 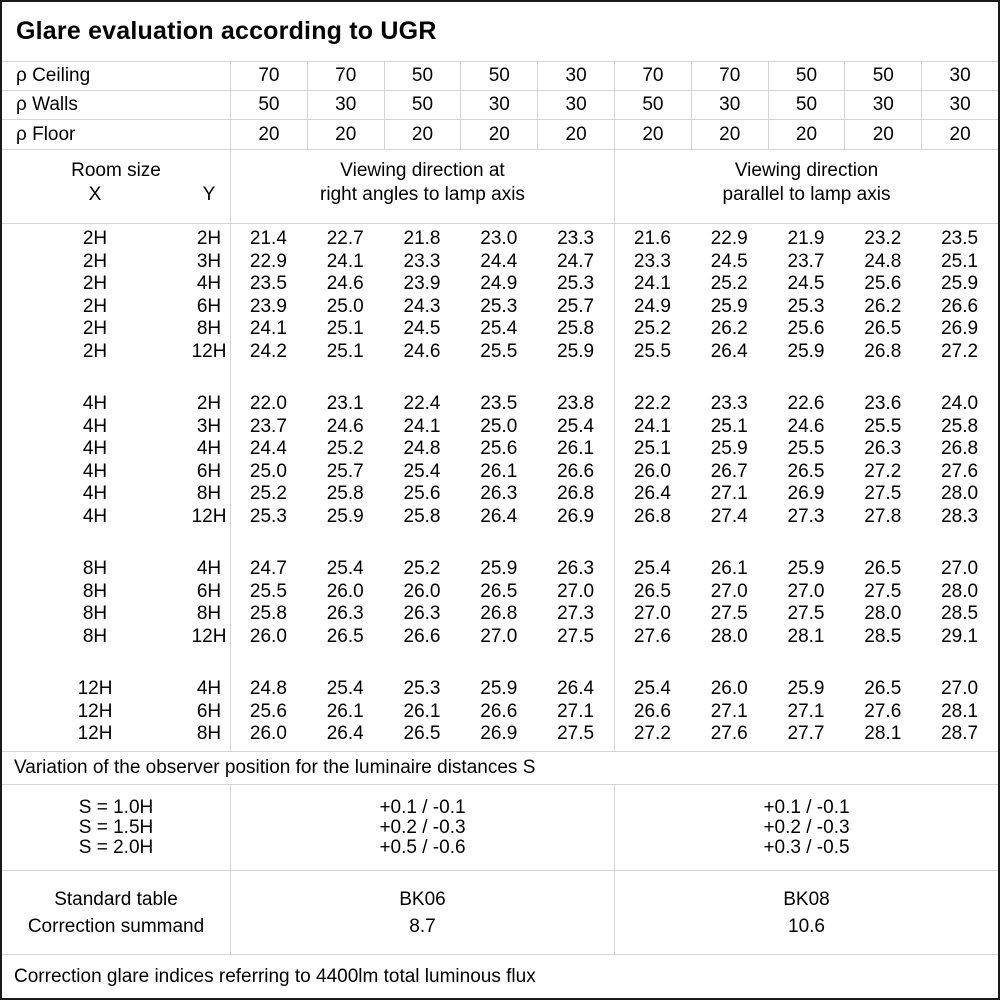 What do you see at coordinates (95, 734) in the screenshot?
I see `room-x-value: 12H` at bounding box center [95, 734].